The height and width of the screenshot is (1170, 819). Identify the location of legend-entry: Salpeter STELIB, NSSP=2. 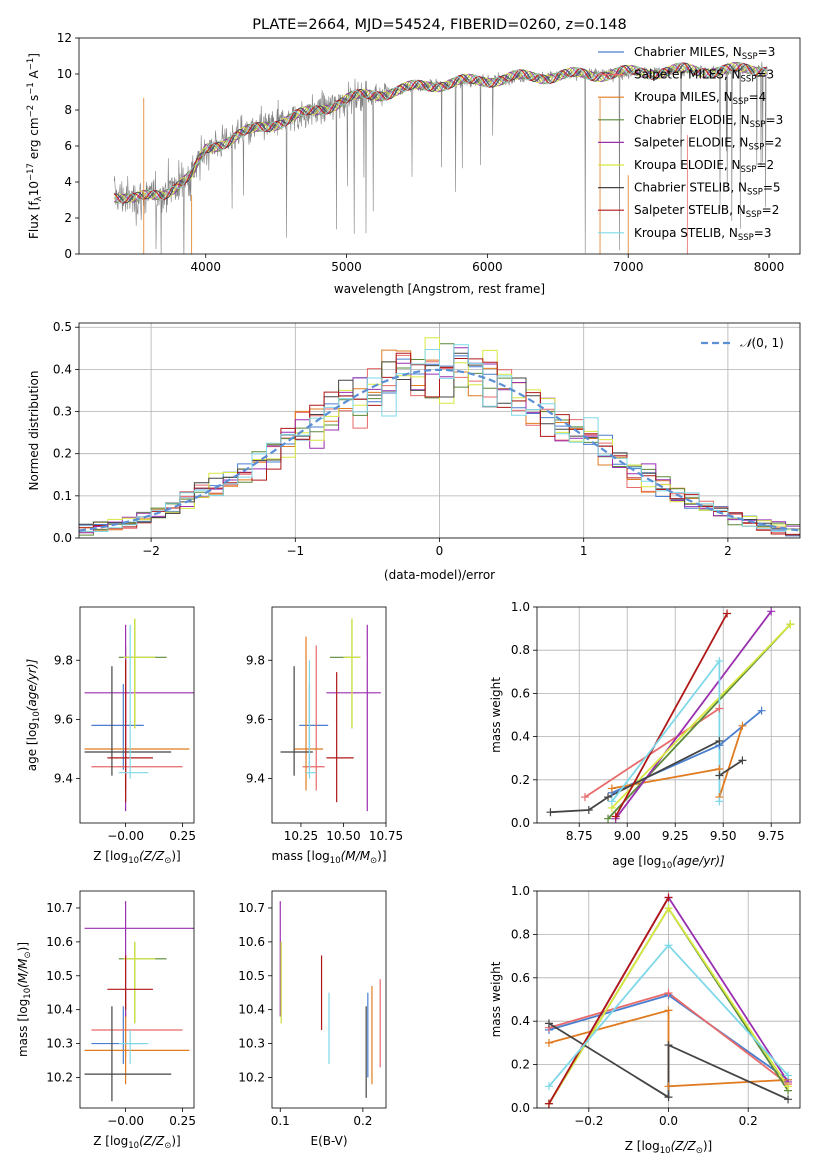
(706, 211).